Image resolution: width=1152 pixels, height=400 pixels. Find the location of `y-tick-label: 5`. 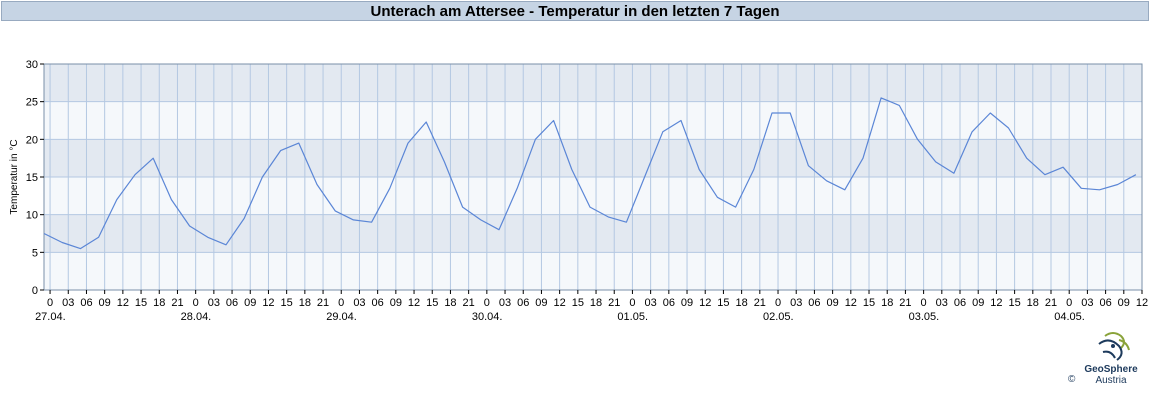

y-tick-label: 5 is located at coordinates (35, 253).